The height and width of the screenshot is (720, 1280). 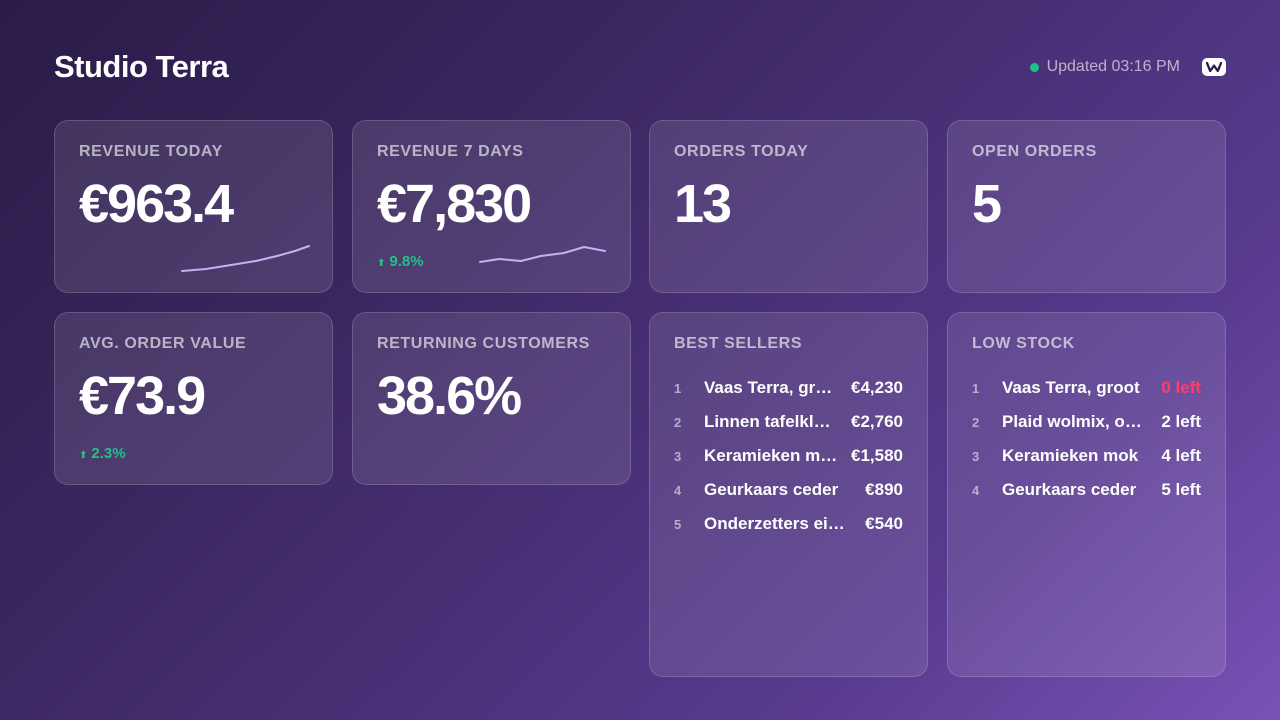 I want to click on kpi-title: AVG. ORDER VALUE, so click(x=163, y=343).